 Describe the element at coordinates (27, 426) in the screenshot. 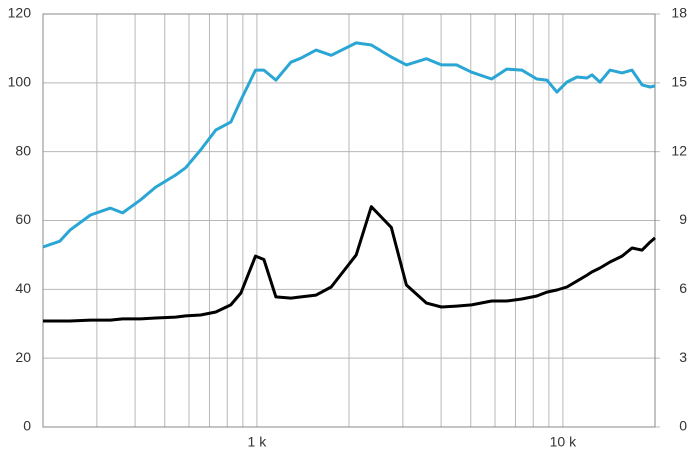

I see `y-tick-label: 0` at that location.